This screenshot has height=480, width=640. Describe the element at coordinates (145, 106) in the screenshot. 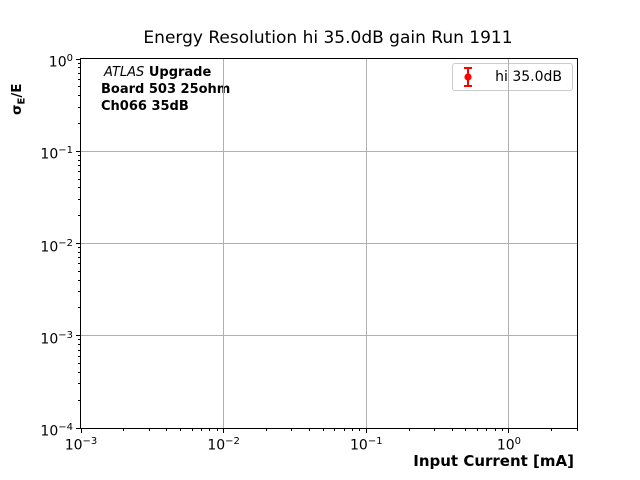

I see `annotation-line-3: Ch066 35dB` at that location.